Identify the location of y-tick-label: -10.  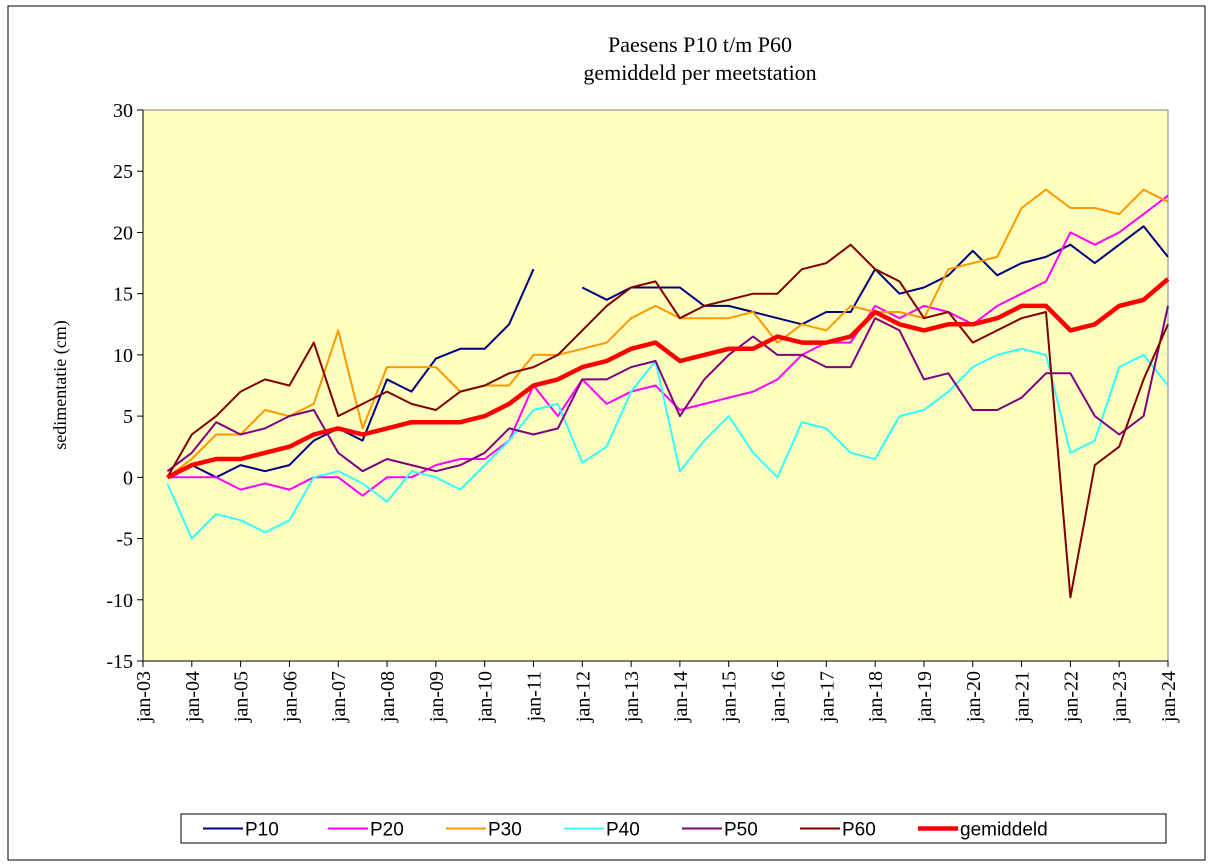
(119, 601).